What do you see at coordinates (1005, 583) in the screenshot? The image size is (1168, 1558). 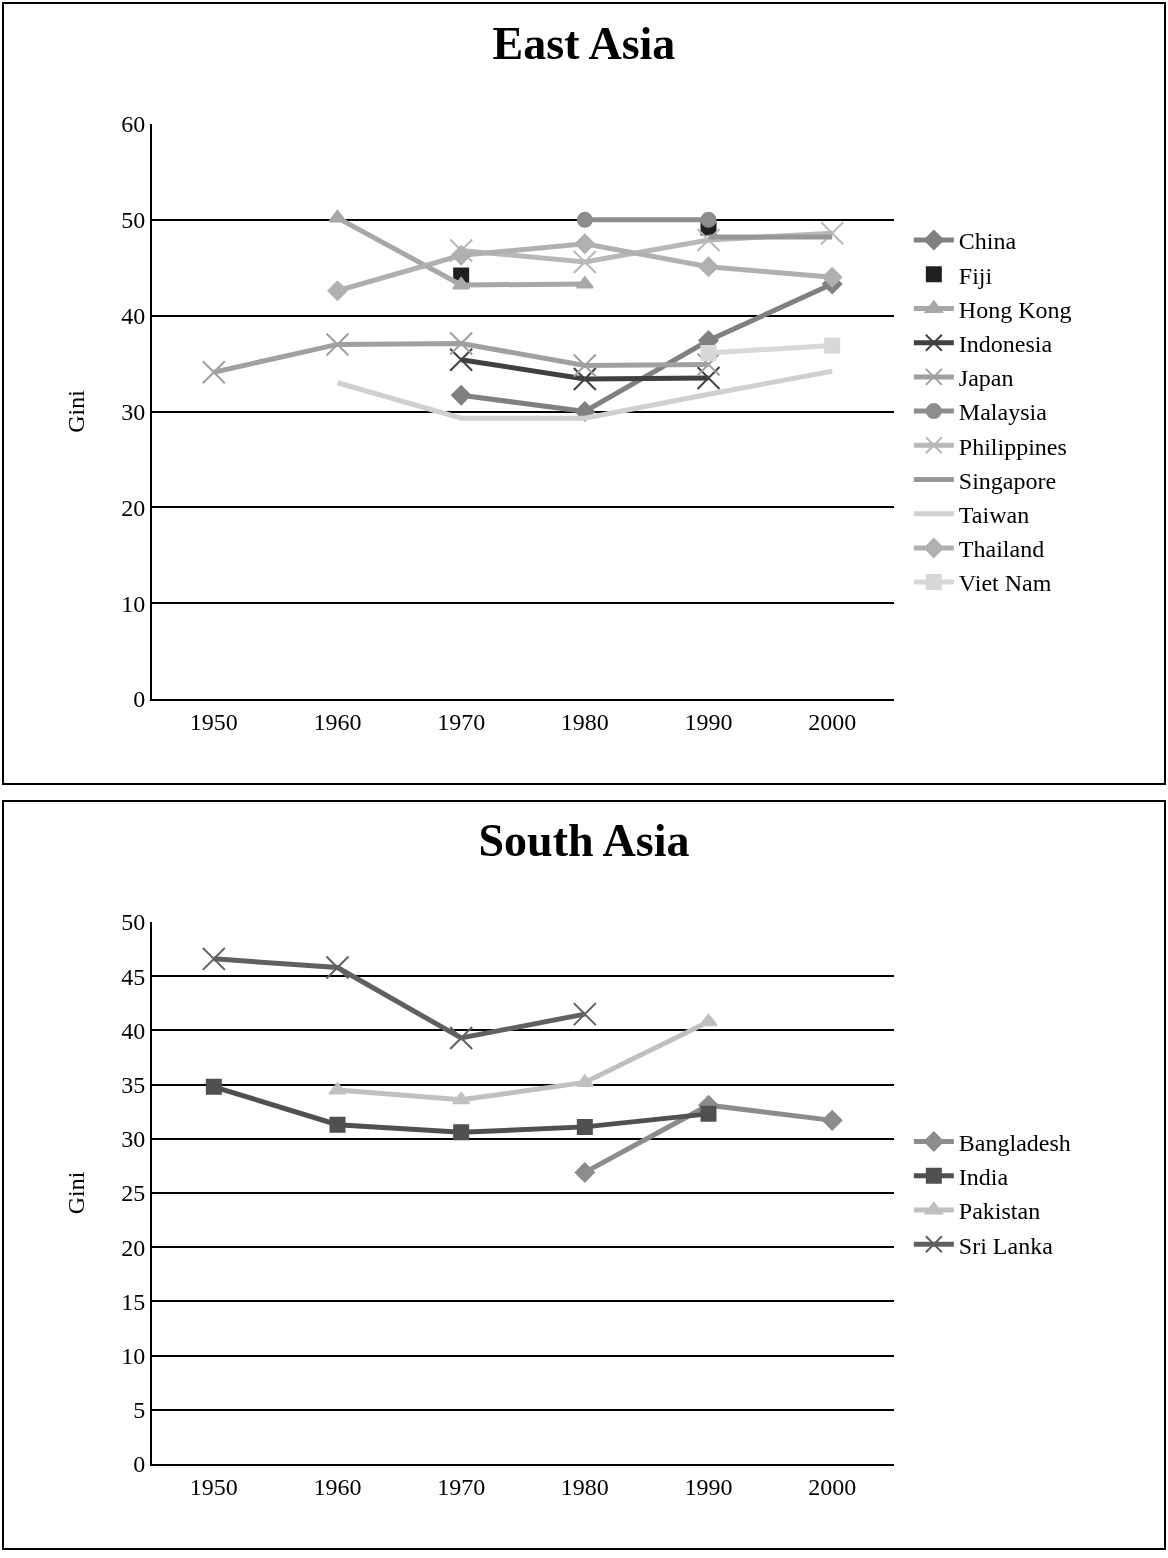 I see `legend-label: Viet Nam` at bounding box center [1005, 583].